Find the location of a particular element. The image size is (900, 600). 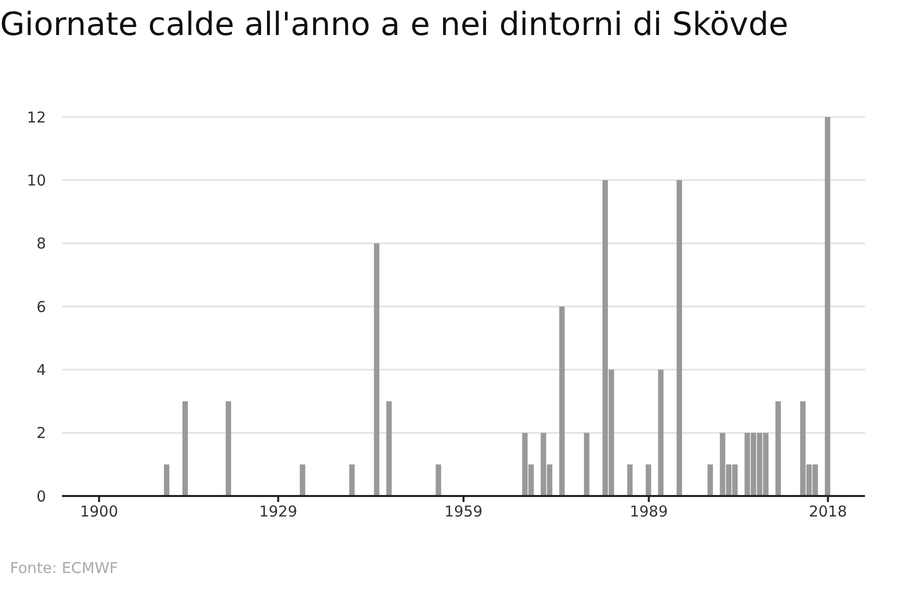

x-tick-label: 1900 is located at coordinates (99, 511).